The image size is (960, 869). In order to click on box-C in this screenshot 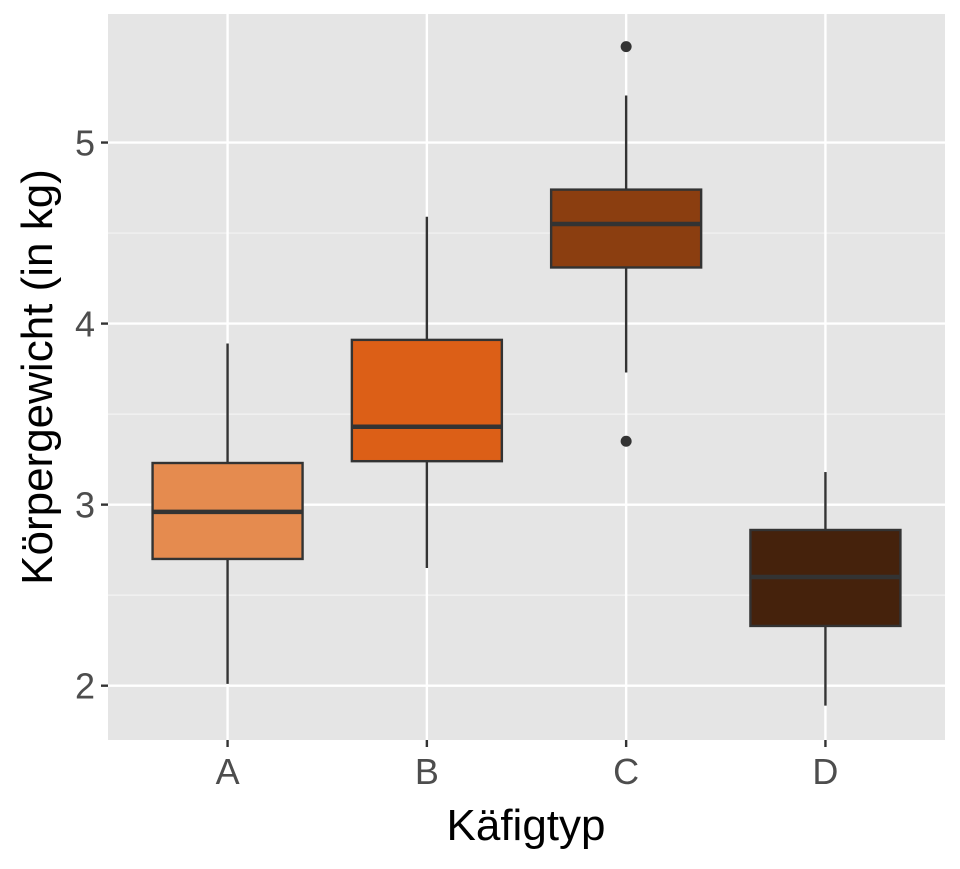, I will do `click(626, 244)`.